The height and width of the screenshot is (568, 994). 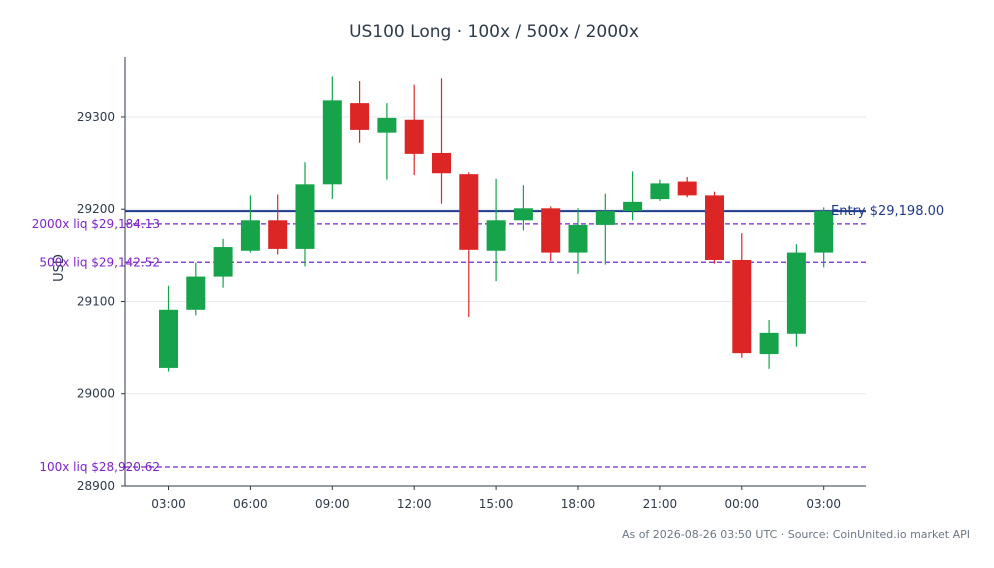 What do you see at coordinates (99, 262) in the screenshot?
I see `liquidation-label: 500x liq $29,142.52` at bounding box center [99, 262].